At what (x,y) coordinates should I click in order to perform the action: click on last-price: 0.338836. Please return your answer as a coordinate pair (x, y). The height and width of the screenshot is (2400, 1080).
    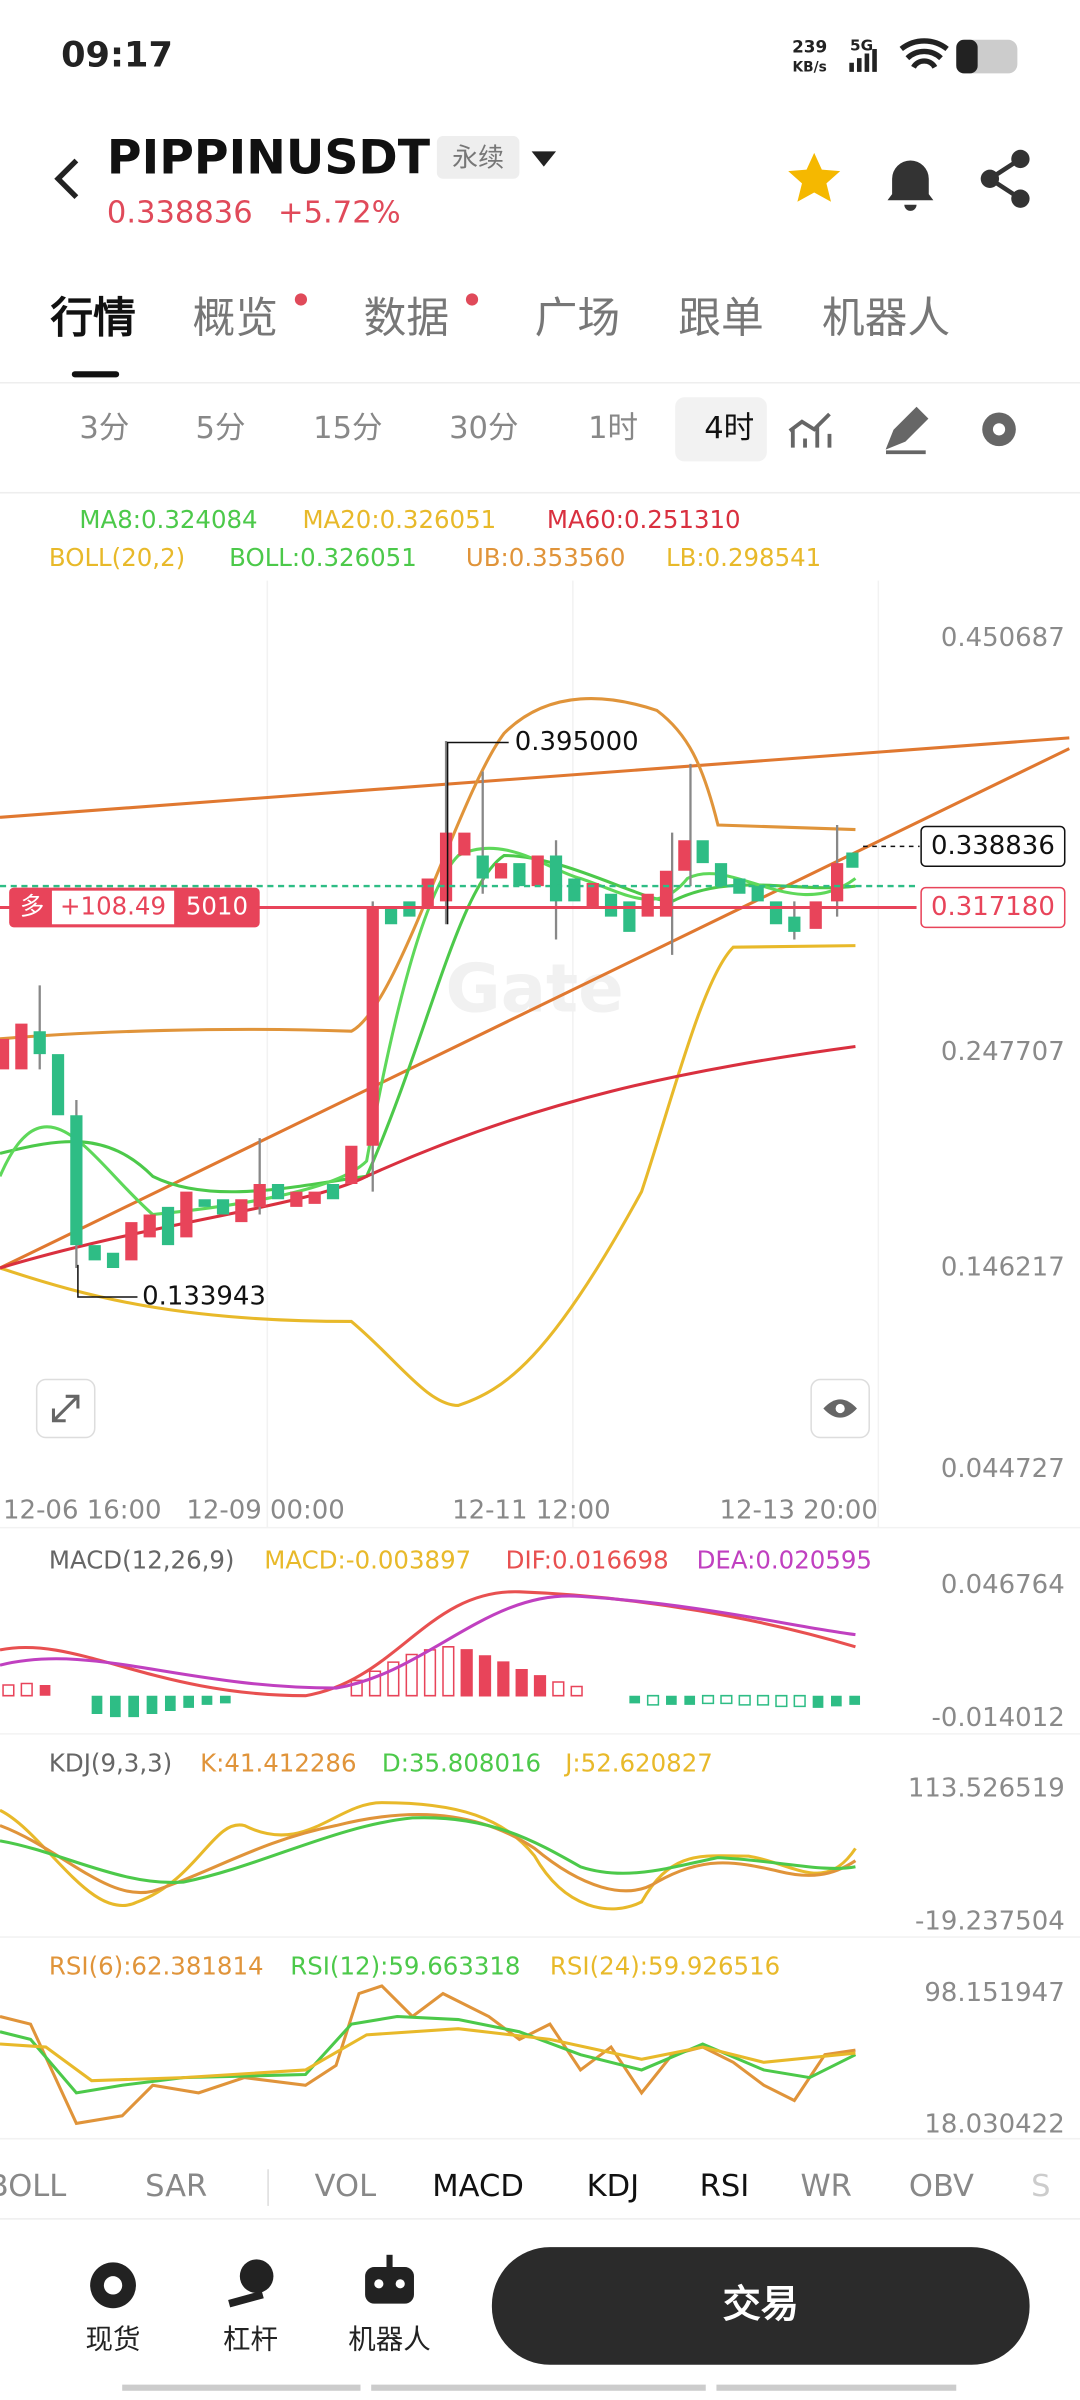
    Looking at the image, I should click on (993, 846).